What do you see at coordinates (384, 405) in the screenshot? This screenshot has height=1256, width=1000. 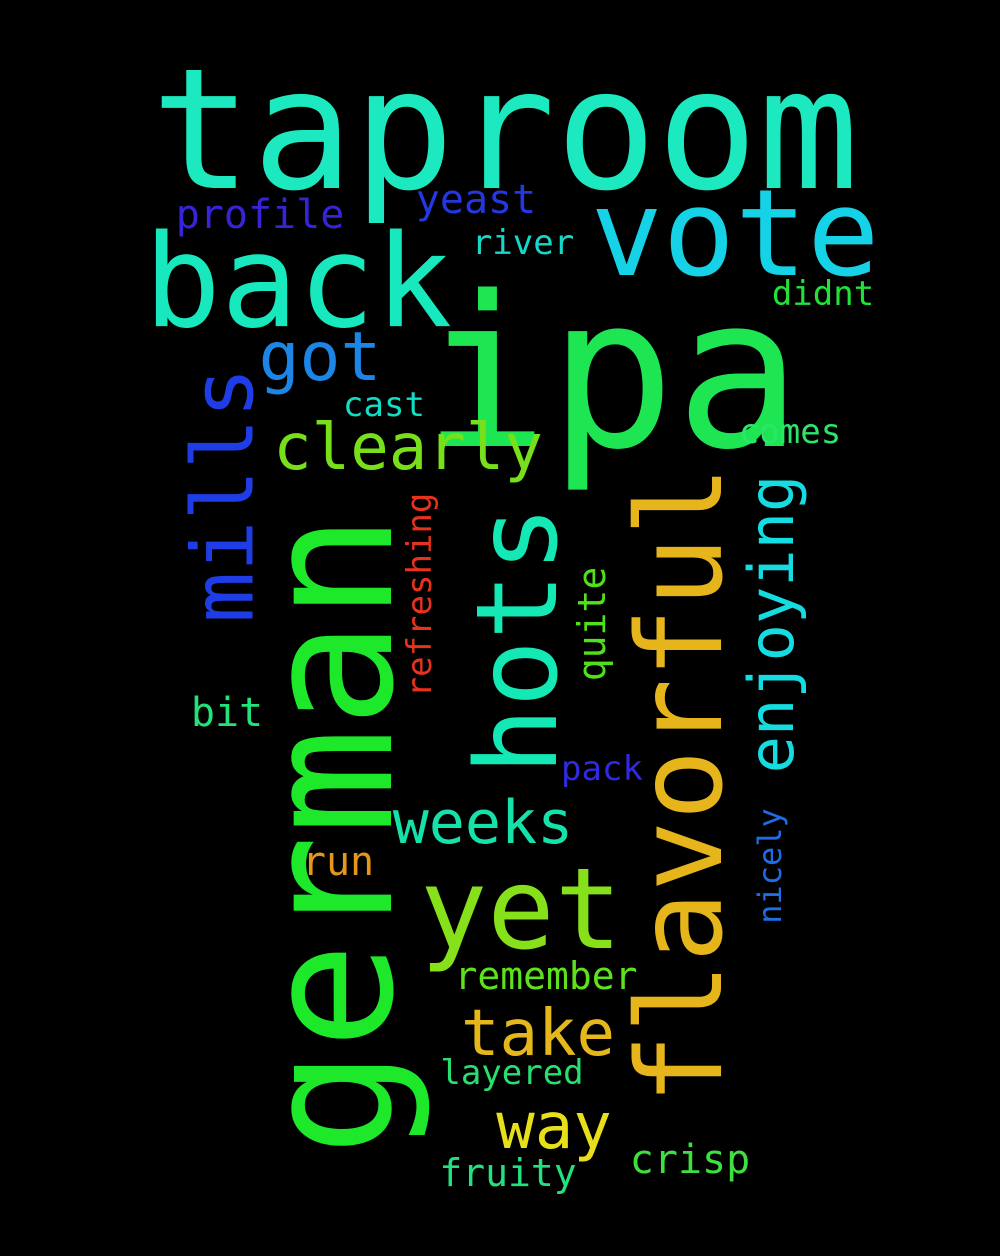 I see `word-cast: cast` at bounding box center [384, 405].